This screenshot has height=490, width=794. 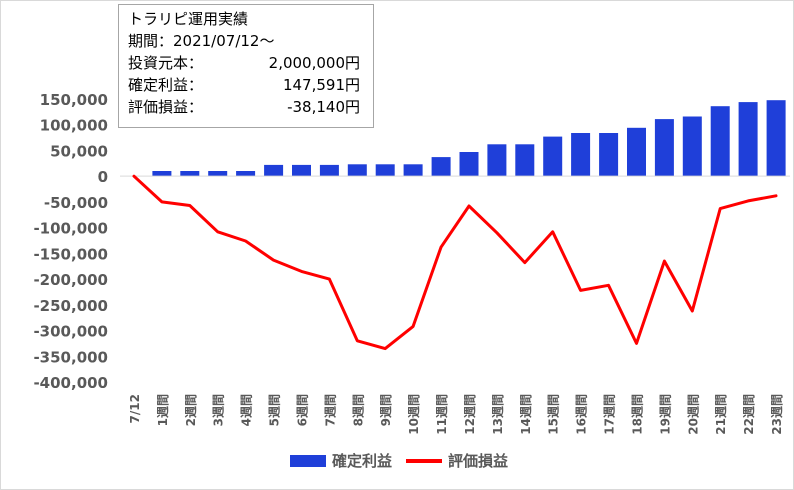 What do you see at coordinates (385, 410) in the screenshot?
I see `x-tick-label: 9週間` at bounding box center [385, 410].